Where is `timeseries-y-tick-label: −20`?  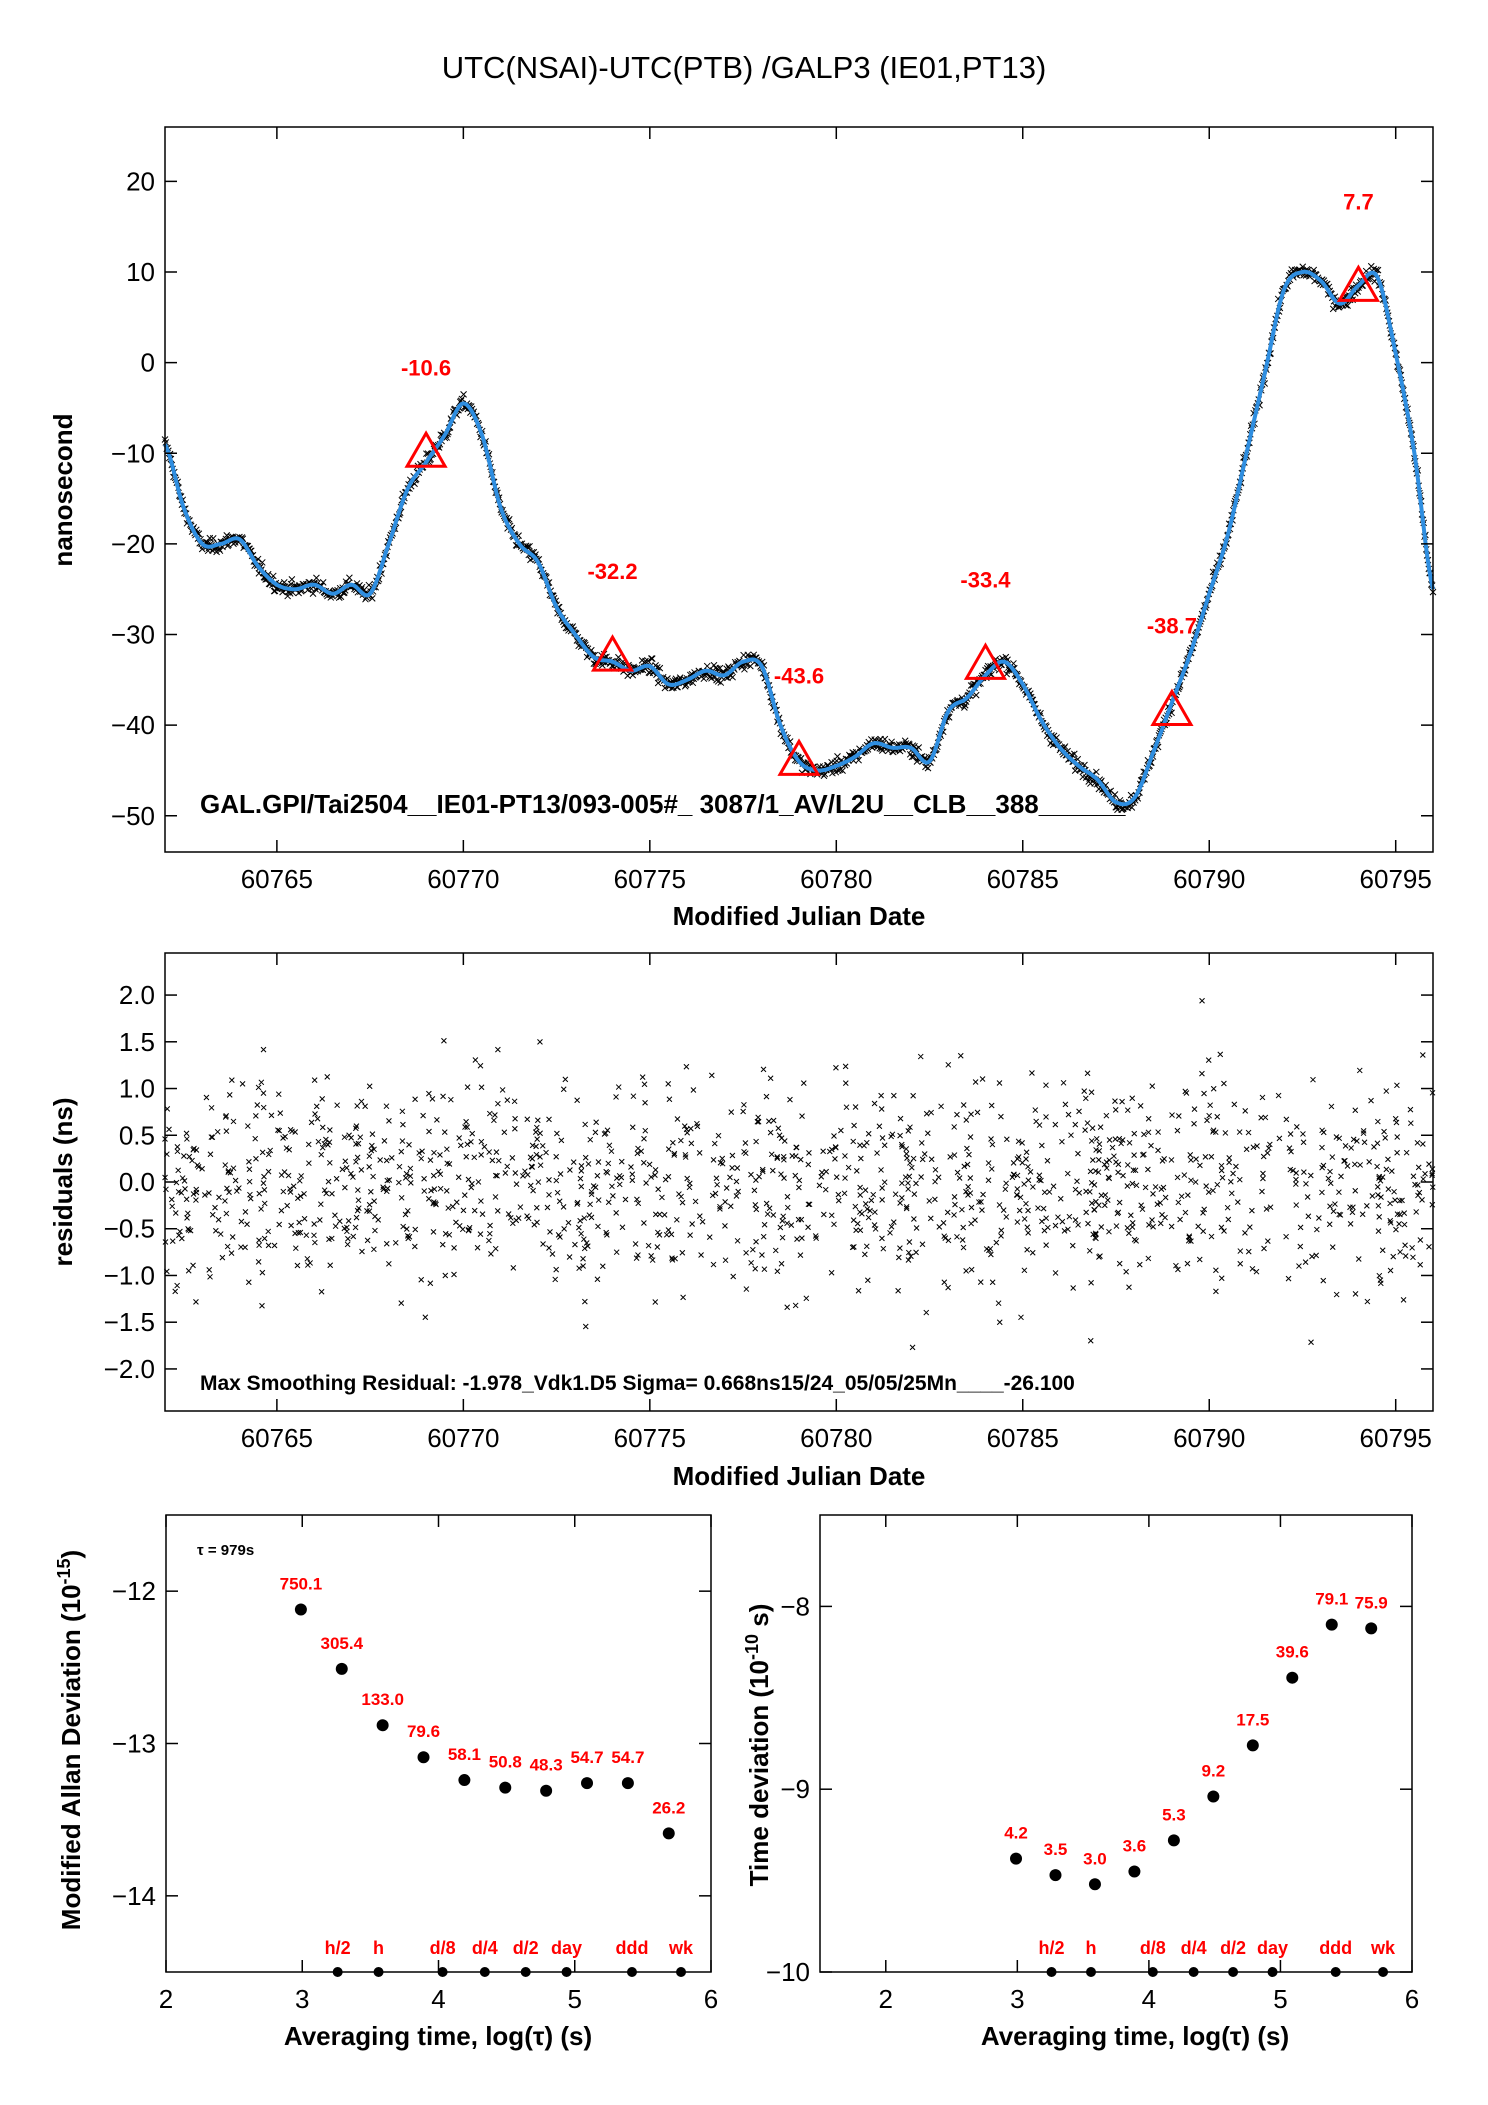 timeseries-y-tick-label: −20 is located at coordinates (133, 544).